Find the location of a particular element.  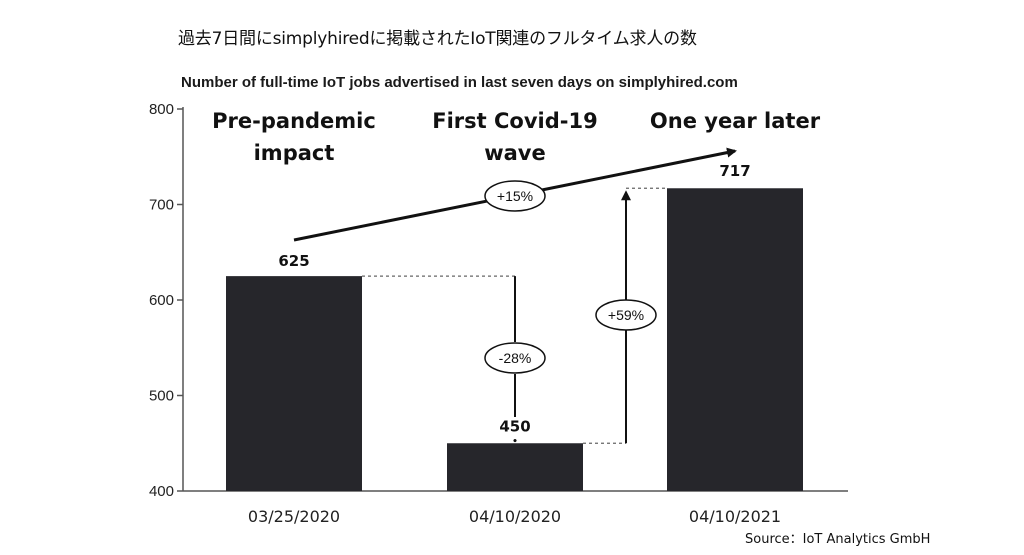

decline-tick: • is located at coordinates (515, 442).